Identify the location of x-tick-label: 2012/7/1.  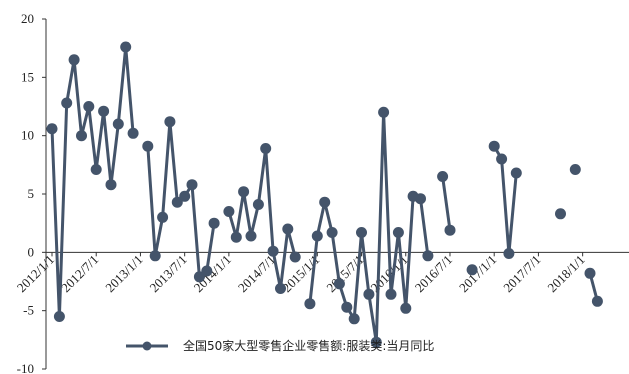
(79, 273).